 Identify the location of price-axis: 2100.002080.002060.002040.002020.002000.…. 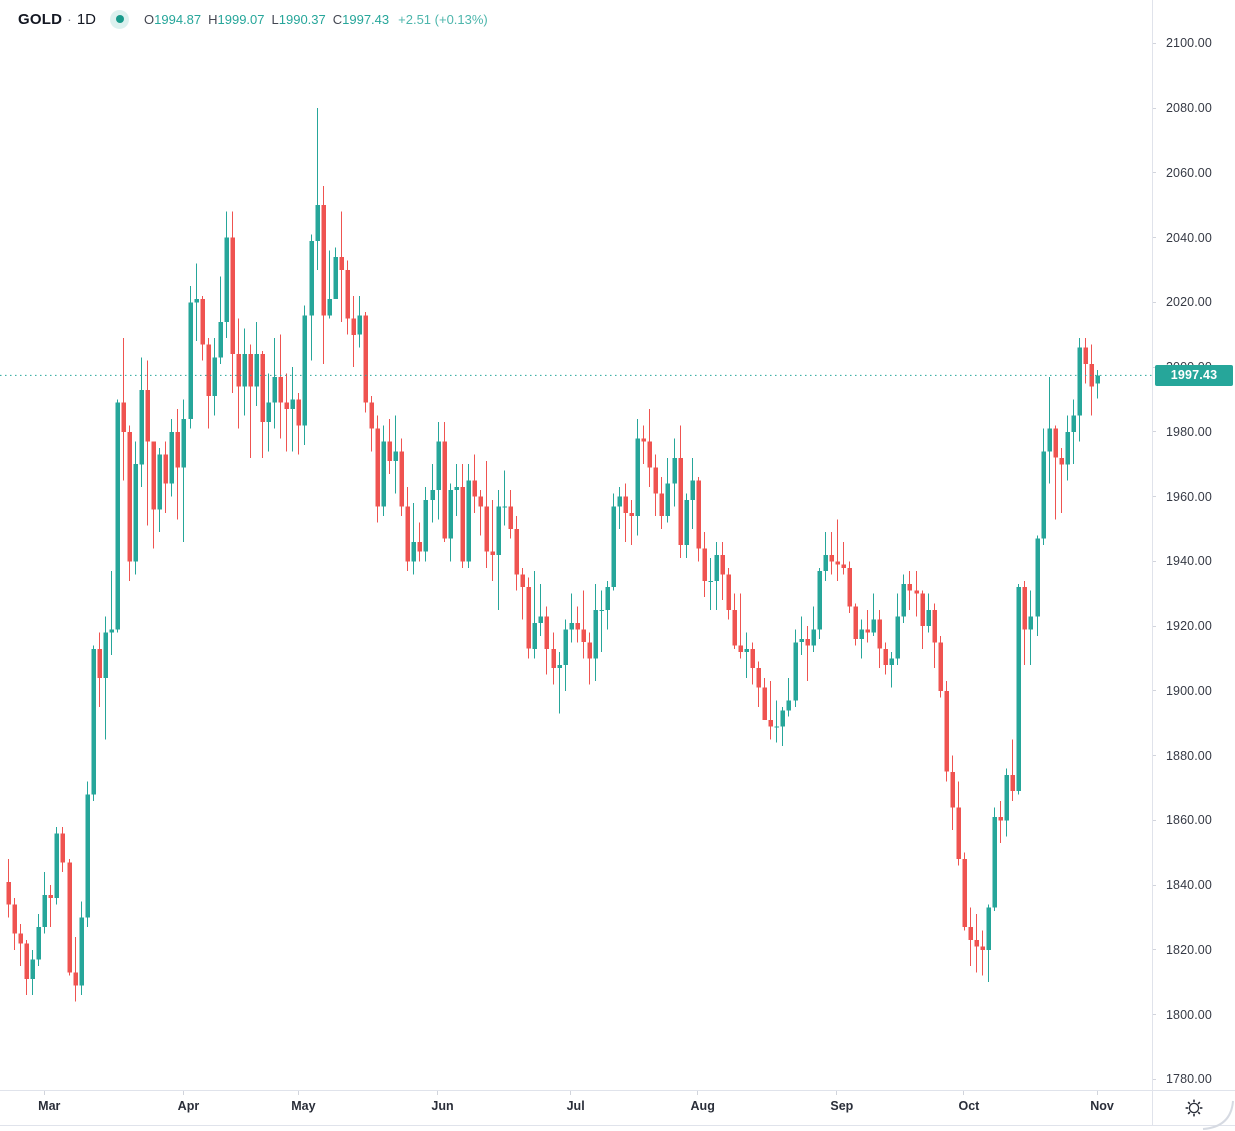
(1193, 545).